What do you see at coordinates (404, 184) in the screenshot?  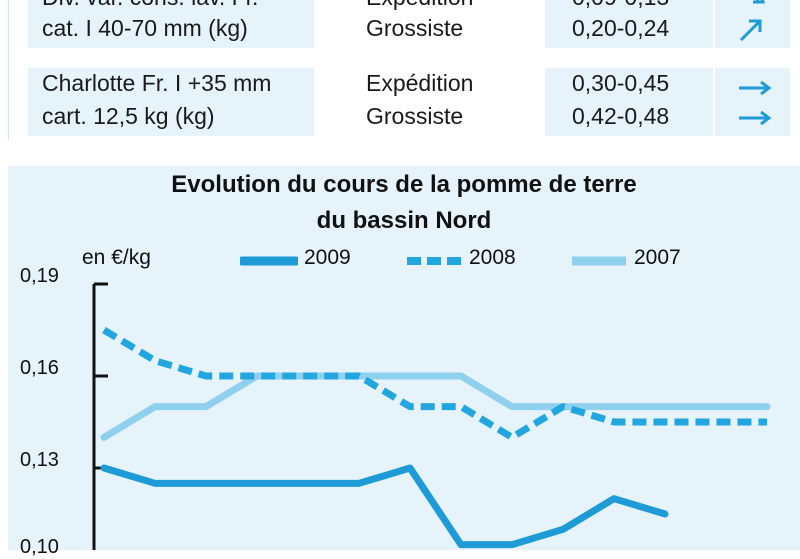 I see `chart-title-line1: Evolution du cours de la pomme de terre` at bounding box center [404, 184].